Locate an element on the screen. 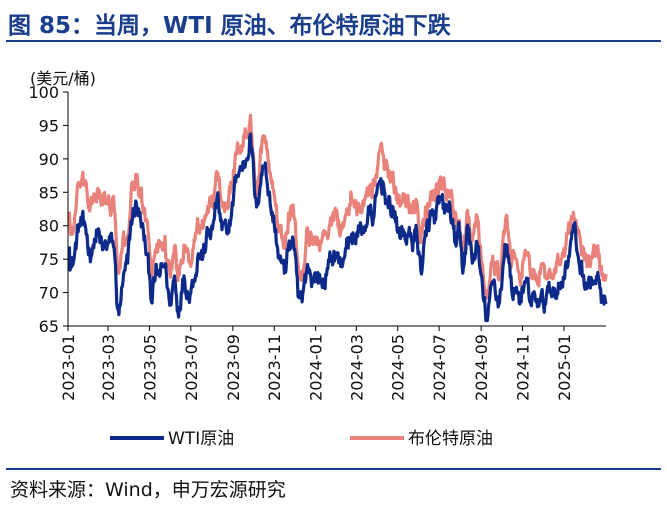 Image resolution: width=667 pixels, height=506 pixels. source-rule is located at coordinates (333, 469).